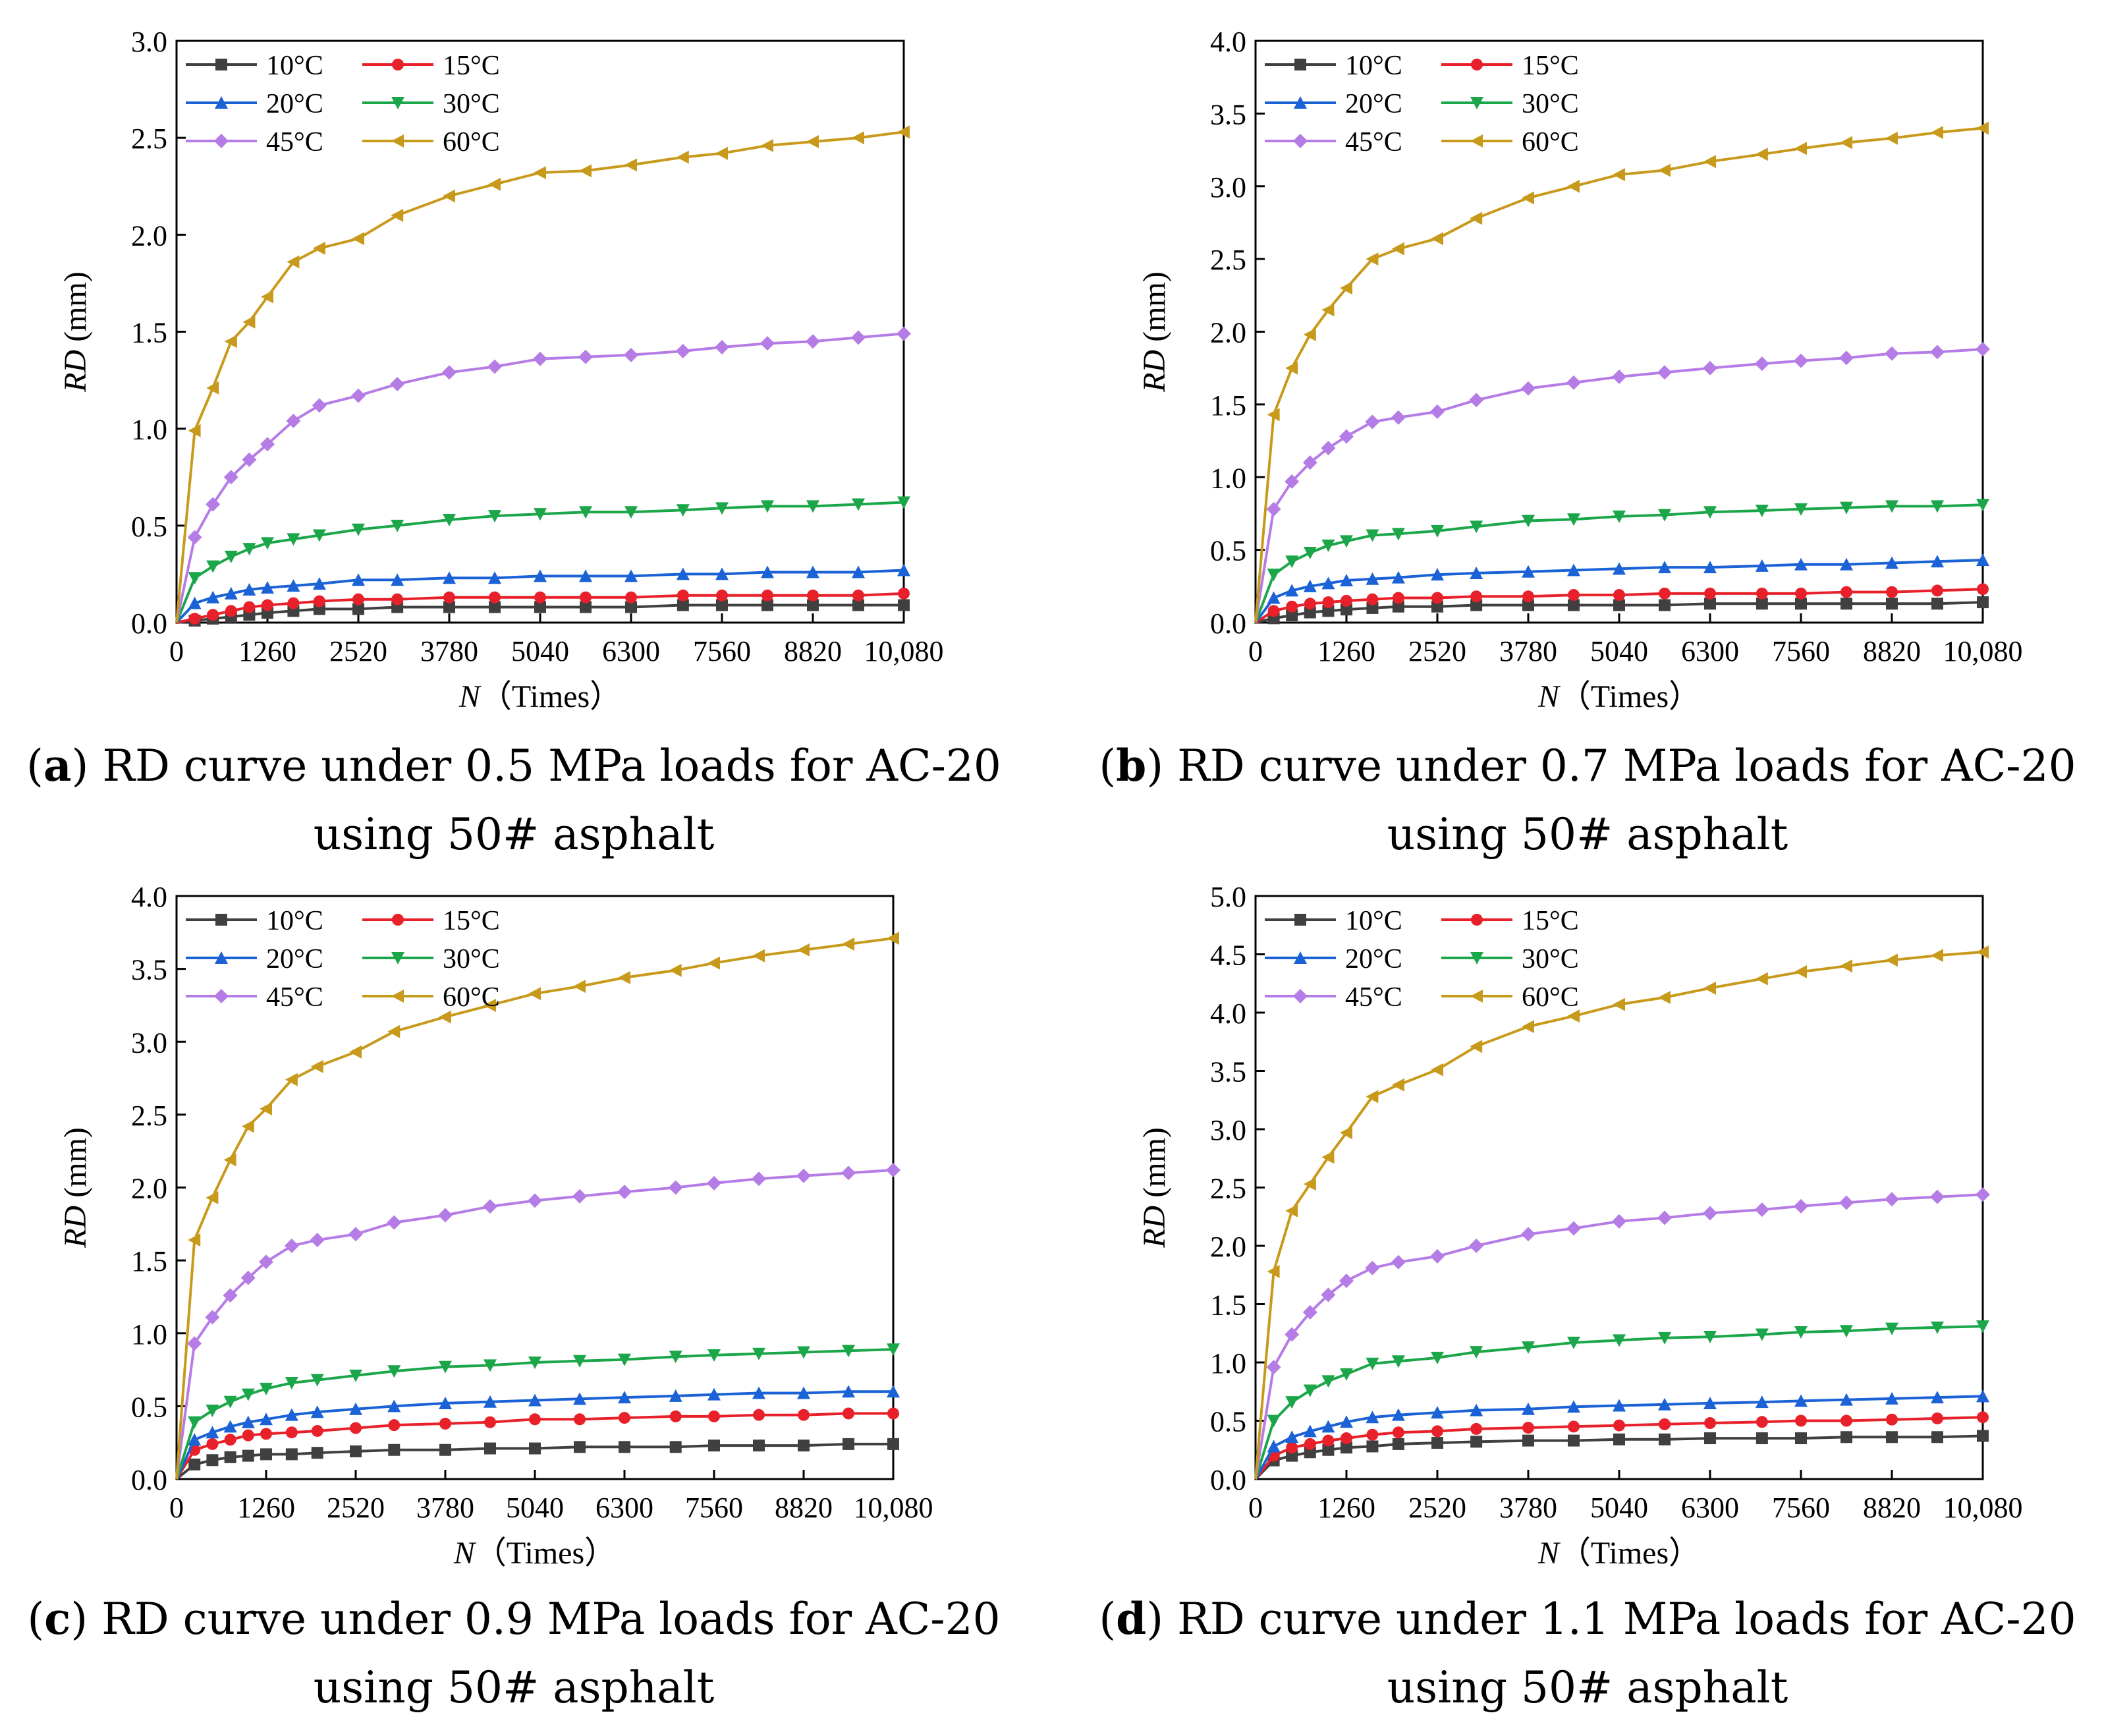 The image size is (2102, 1736). Describe the element at coordinates (543, 593) in the screenshot. I see `series-20C` at that location.